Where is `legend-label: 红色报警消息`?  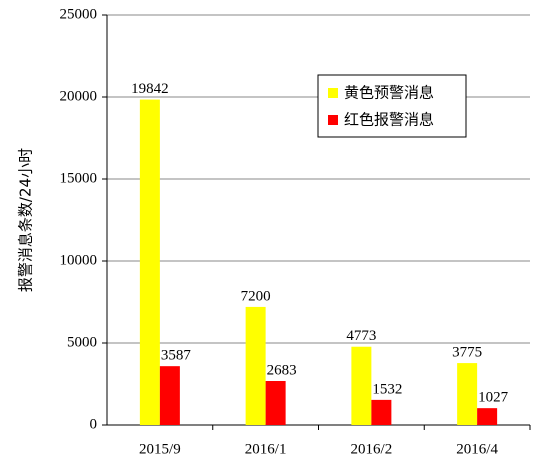 legend-label: 红色报警消息 is located at coordinates (389, 120).